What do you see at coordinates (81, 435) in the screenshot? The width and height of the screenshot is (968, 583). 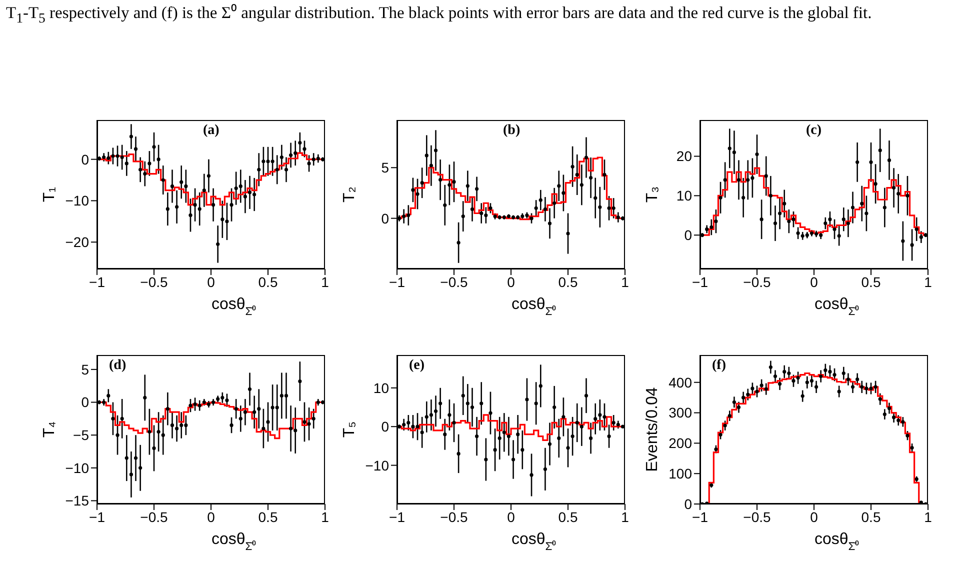 I see `y-tick-label: −5` at bounding box center [81, 435].